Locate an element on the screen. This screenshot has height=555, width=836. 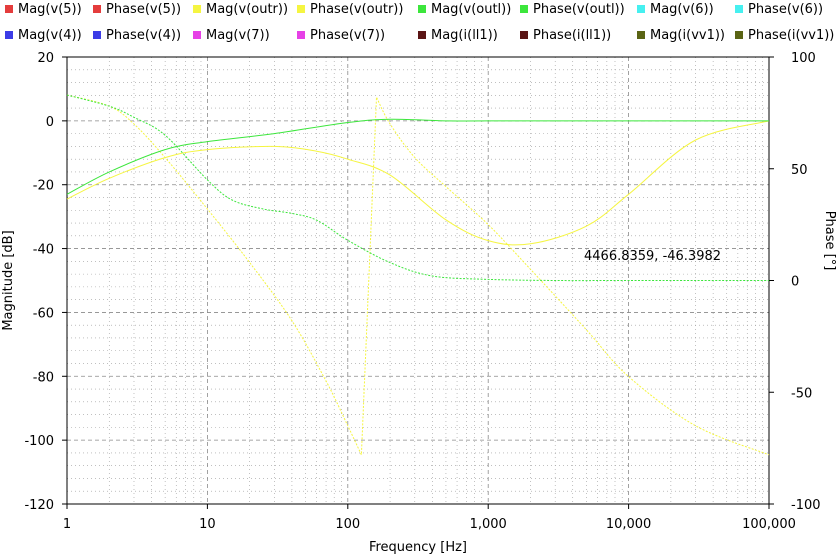
legend-label: Phase(v(5)) is located at coordinates (144, 9).